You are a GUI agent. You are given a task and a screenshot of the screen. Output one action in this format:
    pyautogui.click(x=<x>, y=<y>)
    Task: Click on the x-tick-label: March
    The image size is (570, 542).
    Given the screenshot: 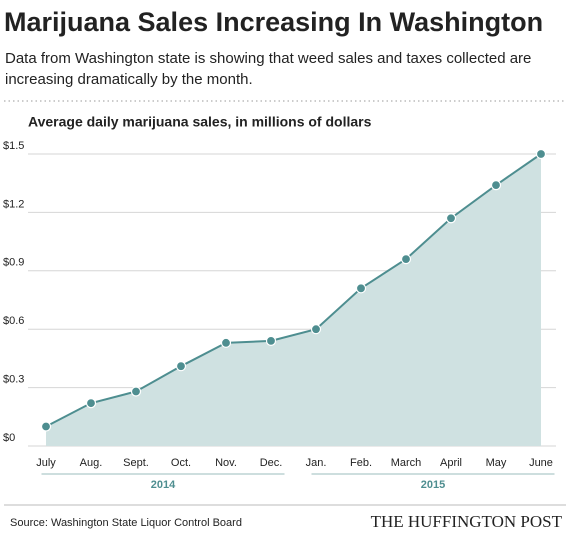 What is the action you would take?
    pyautogui.click(x=406, y=463)
    